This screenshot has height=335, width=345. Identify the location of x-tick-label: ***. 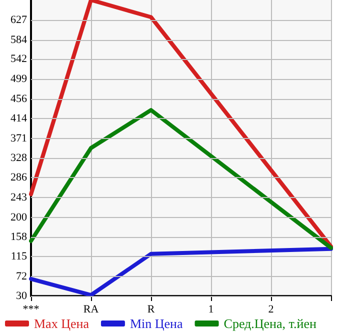
(31, 310).